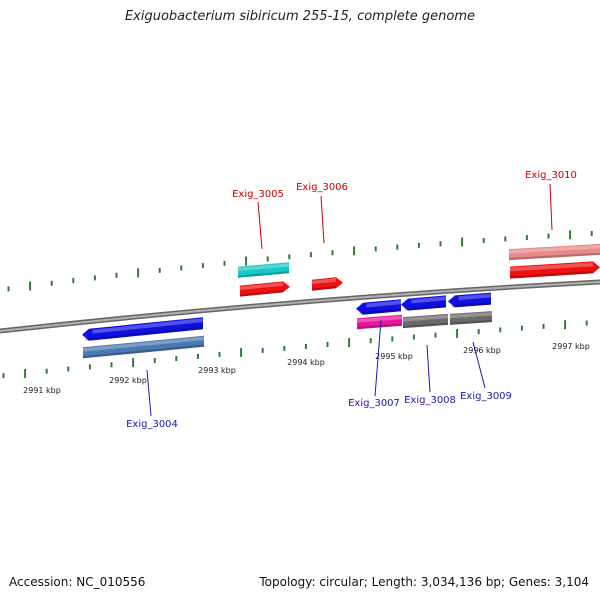 The height and width of the screenshot is (604, 600). I want to click on gene-exig-3009-label: Exig_3009, so click(486, 371).